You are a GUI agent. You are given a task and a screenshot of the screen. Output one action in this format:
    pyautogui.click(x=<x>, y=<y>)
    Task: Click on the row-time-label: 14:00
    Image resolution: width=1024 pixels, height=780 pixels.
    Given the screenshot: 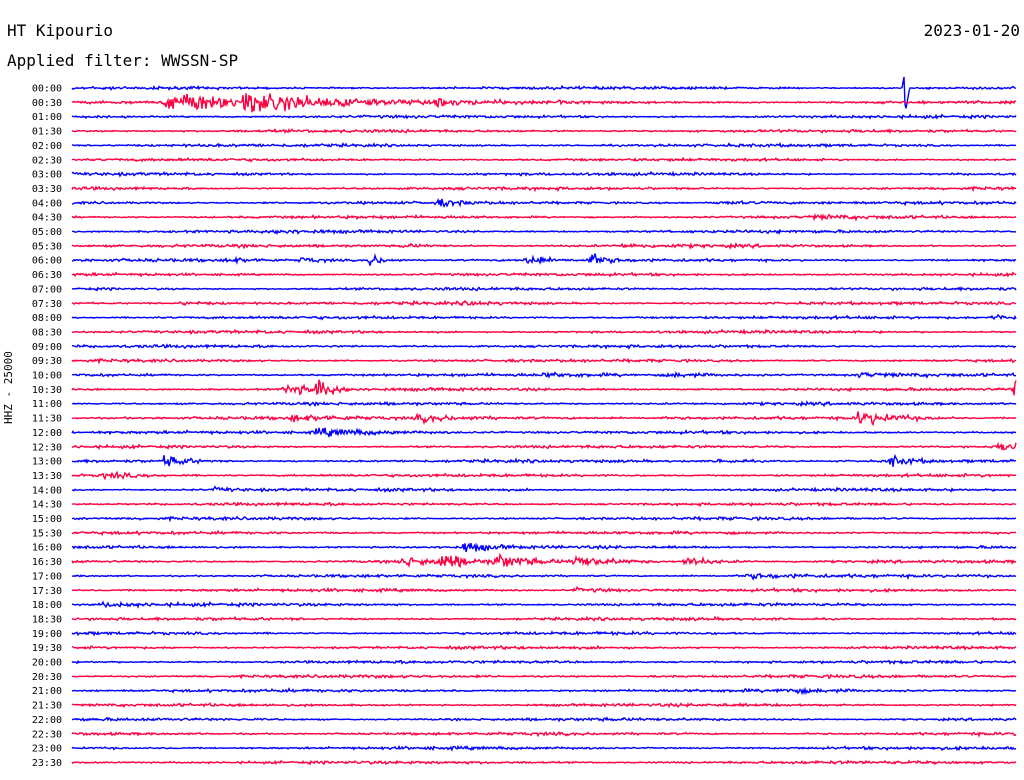 What is the action you would take?
    pyautogui.click(x=47, y=490)
    